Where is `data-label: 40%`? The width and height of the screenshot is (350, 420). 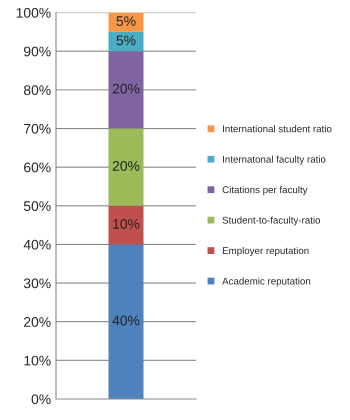
data-label: 40% is located at coordinates (126, 321).